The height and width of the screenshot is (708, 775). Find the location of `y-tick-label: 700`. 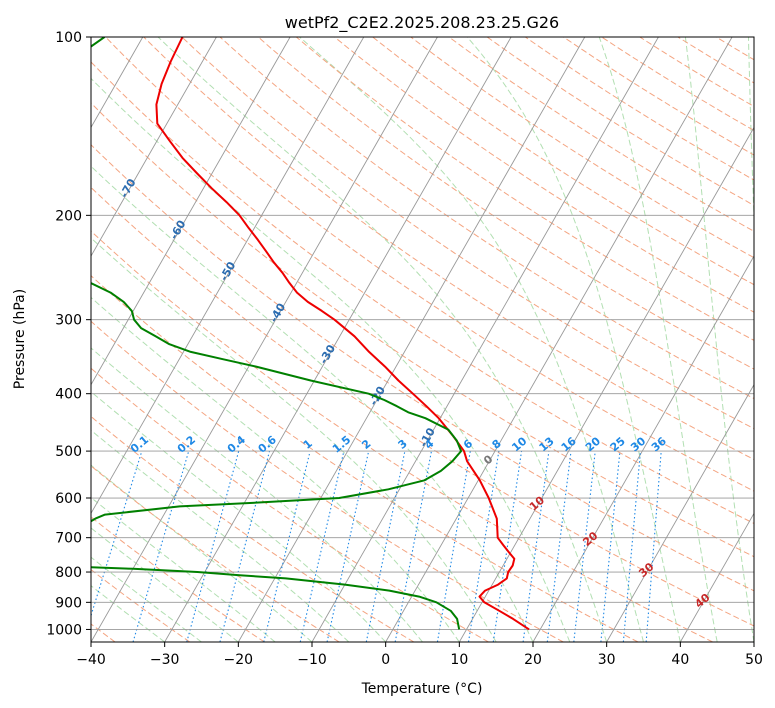

y-tick-label: 700 is located at coordinates (68, 539).